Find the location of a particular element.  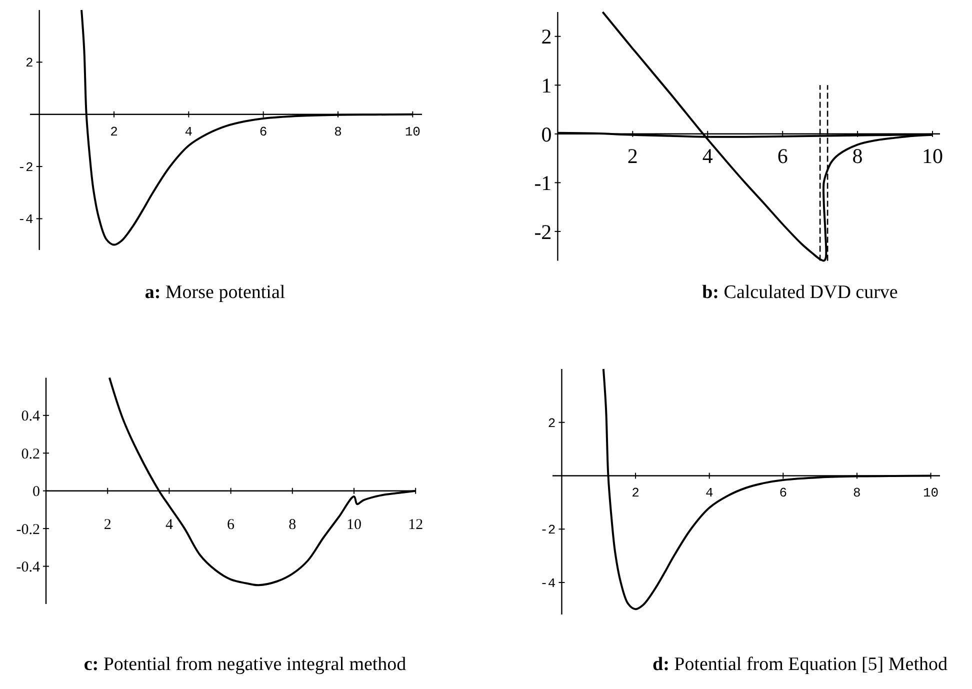

y-tick-label: 0.4 is located at coordinates (30, 416).